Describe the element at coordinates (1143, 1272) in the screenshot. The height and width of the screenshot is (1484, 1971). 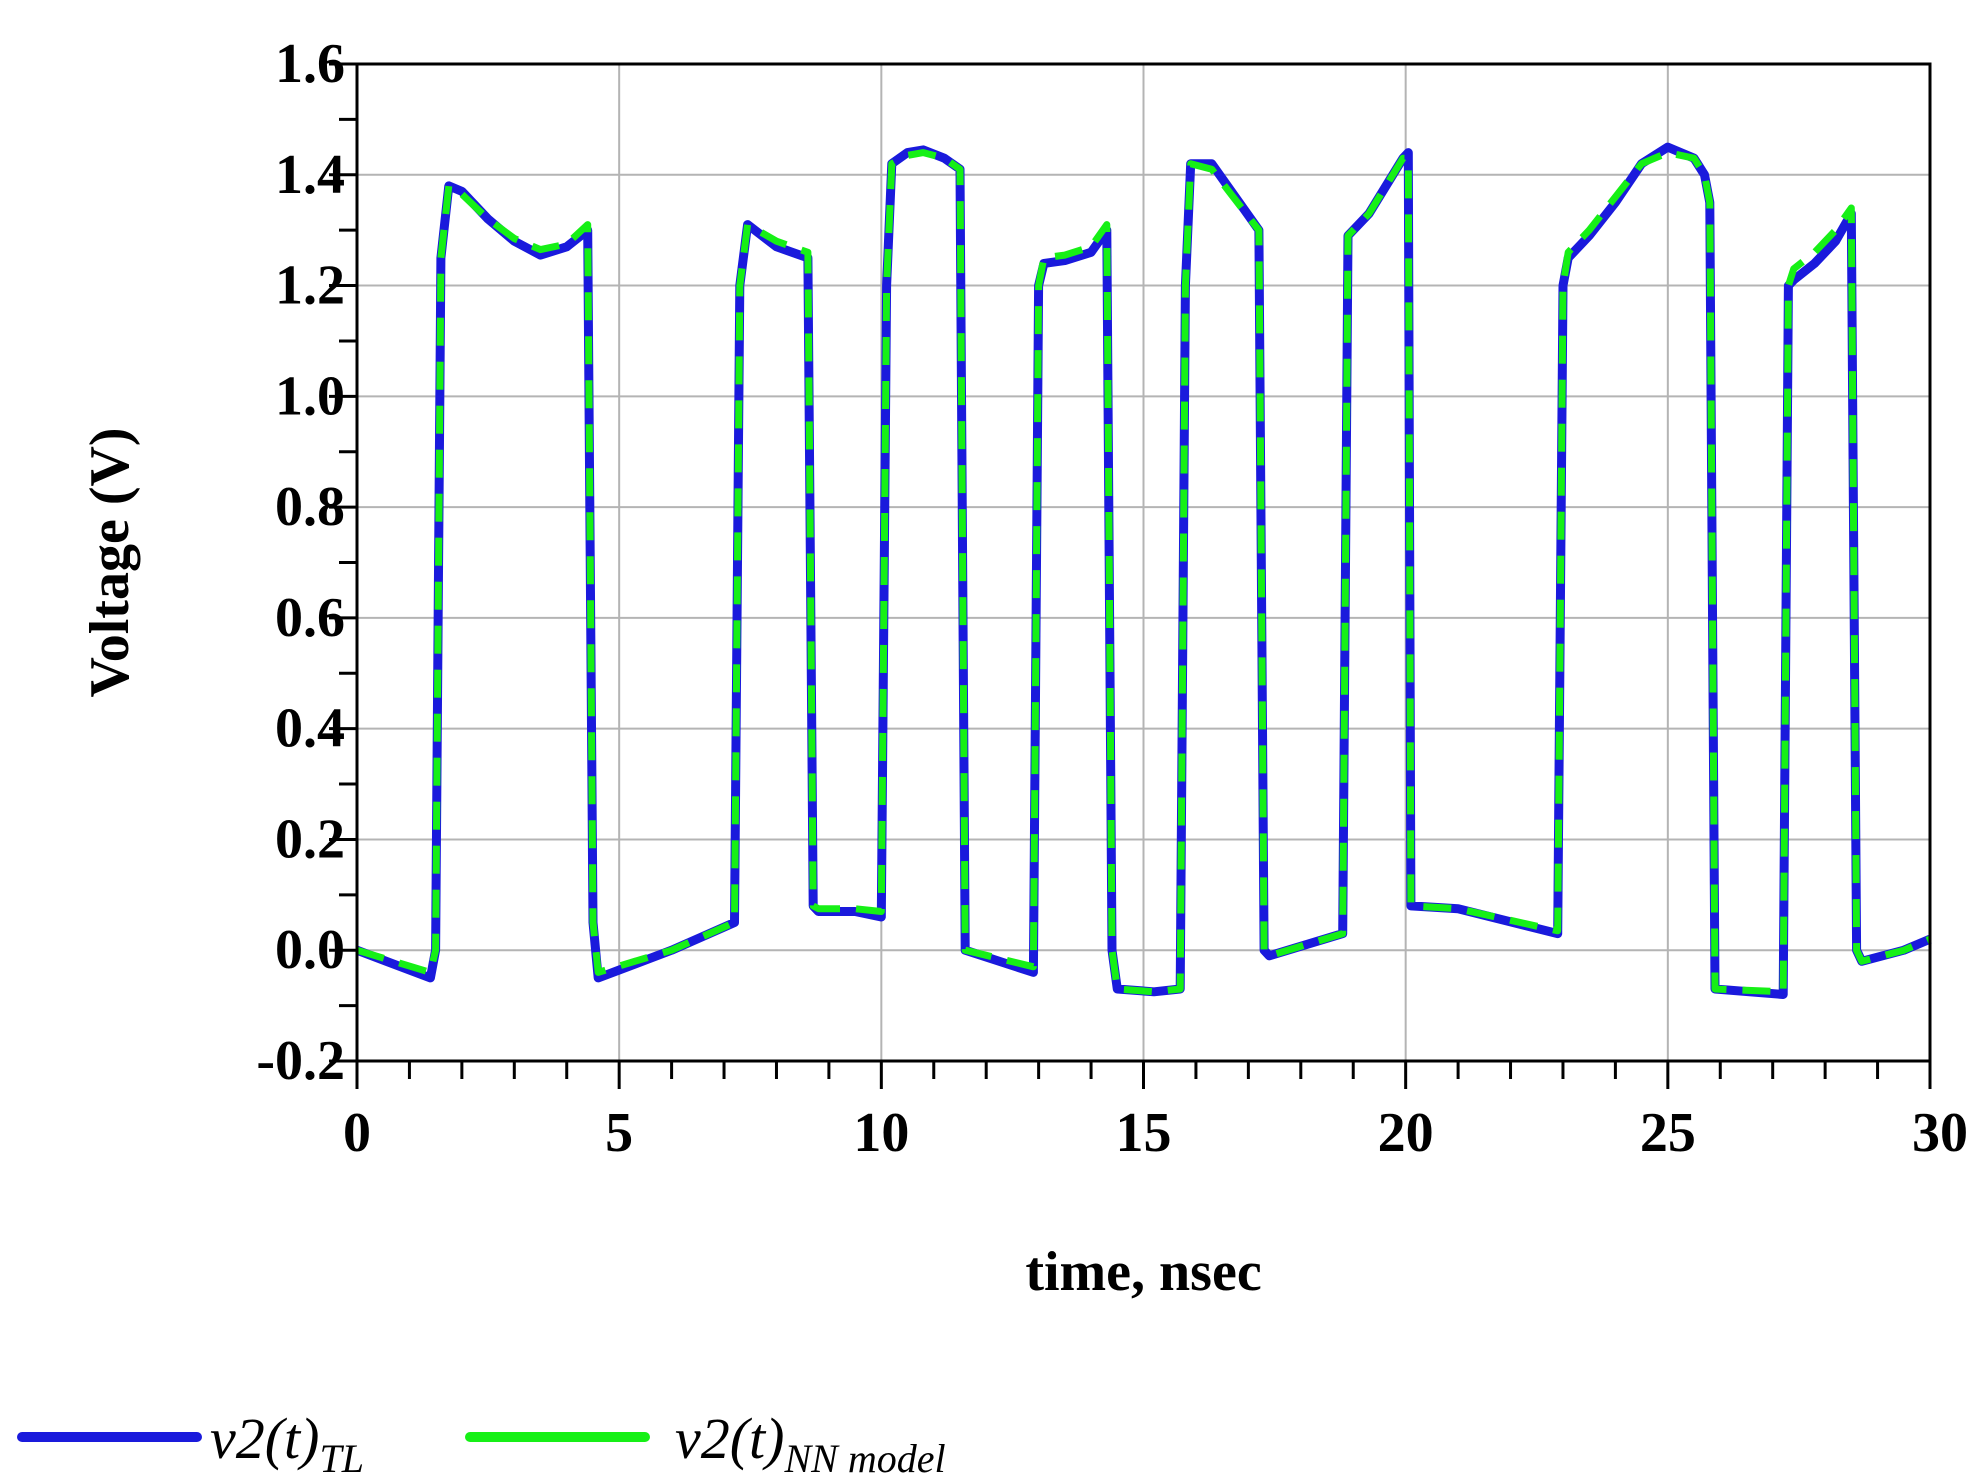
I see `x-axis-title: time, nsec` at that location.